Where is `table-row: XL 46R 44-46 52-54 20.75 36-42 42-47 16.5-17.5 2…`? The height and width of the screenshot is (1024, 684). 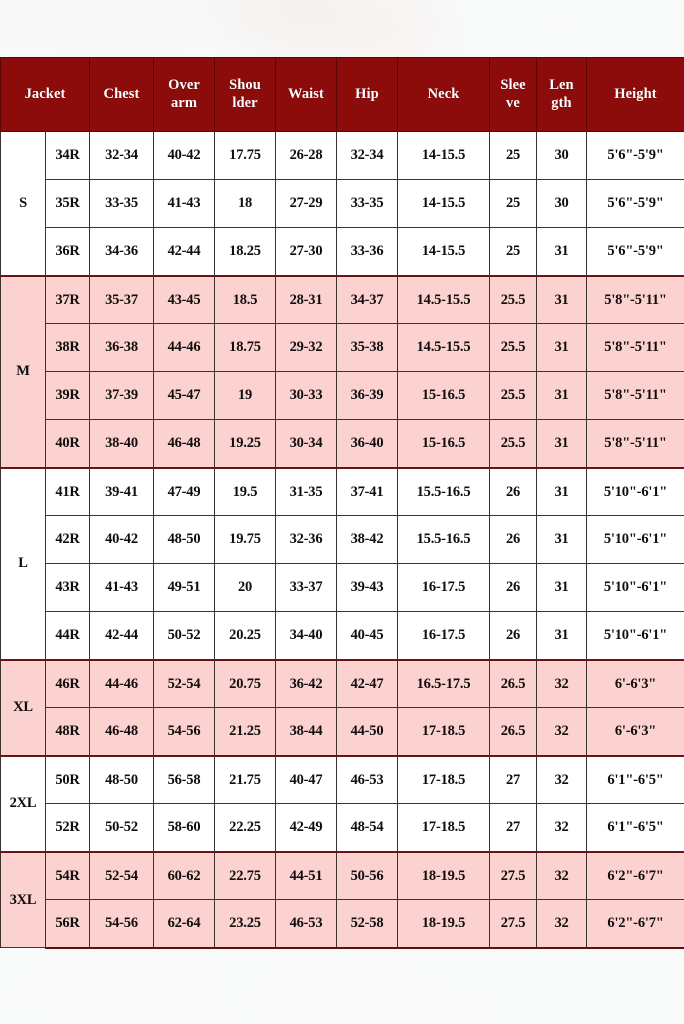
table-row: XL 46R 44-46 52-54 20.75 36-42 42-47 16.5-17.5 2… is located at coordinates (342, 707).